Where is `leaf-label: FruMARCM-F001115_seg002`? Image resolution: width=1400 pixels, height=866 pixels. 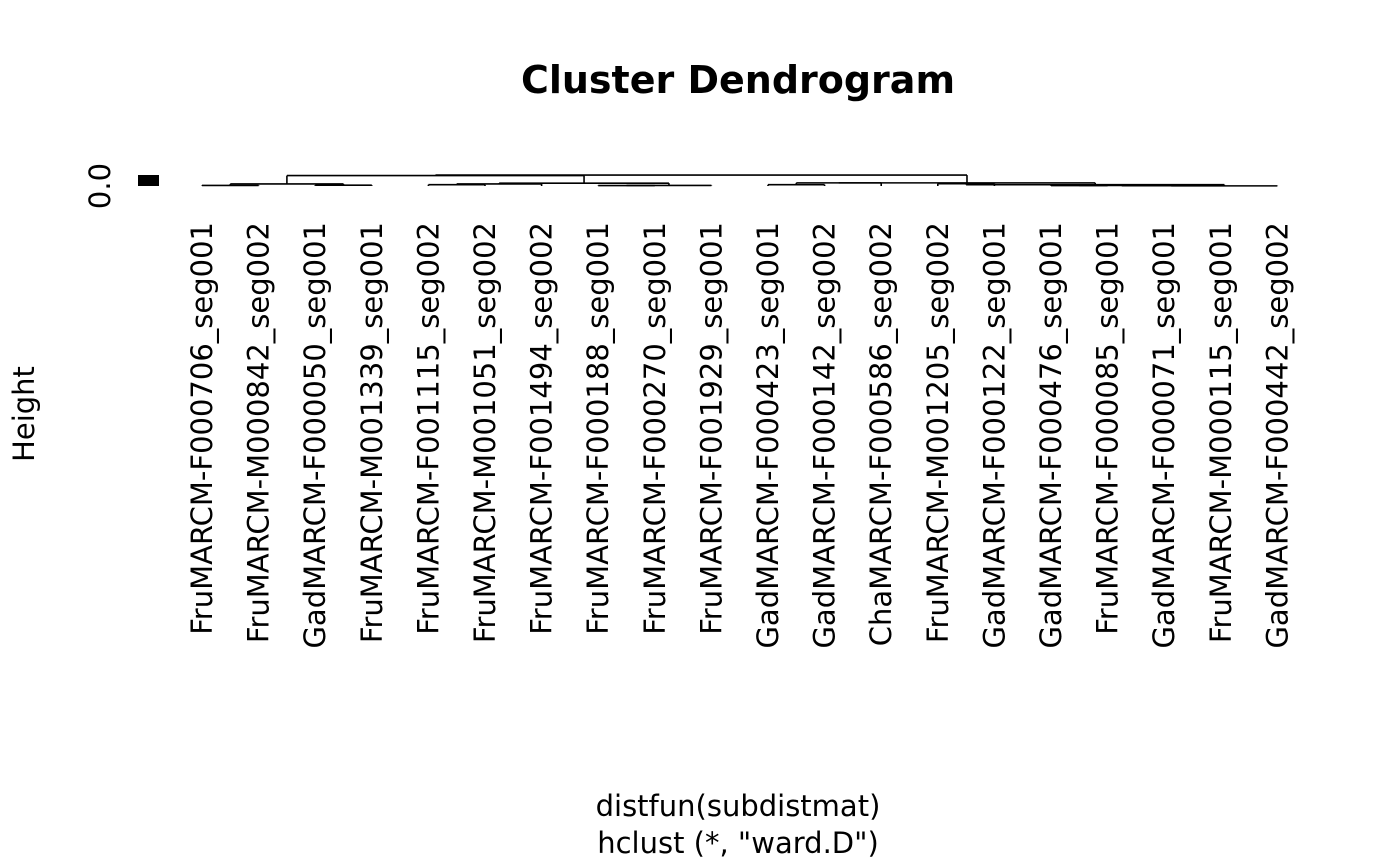 leaf-label: FruMARCM-F001115_seg002 is located at coordinates (428, 428).